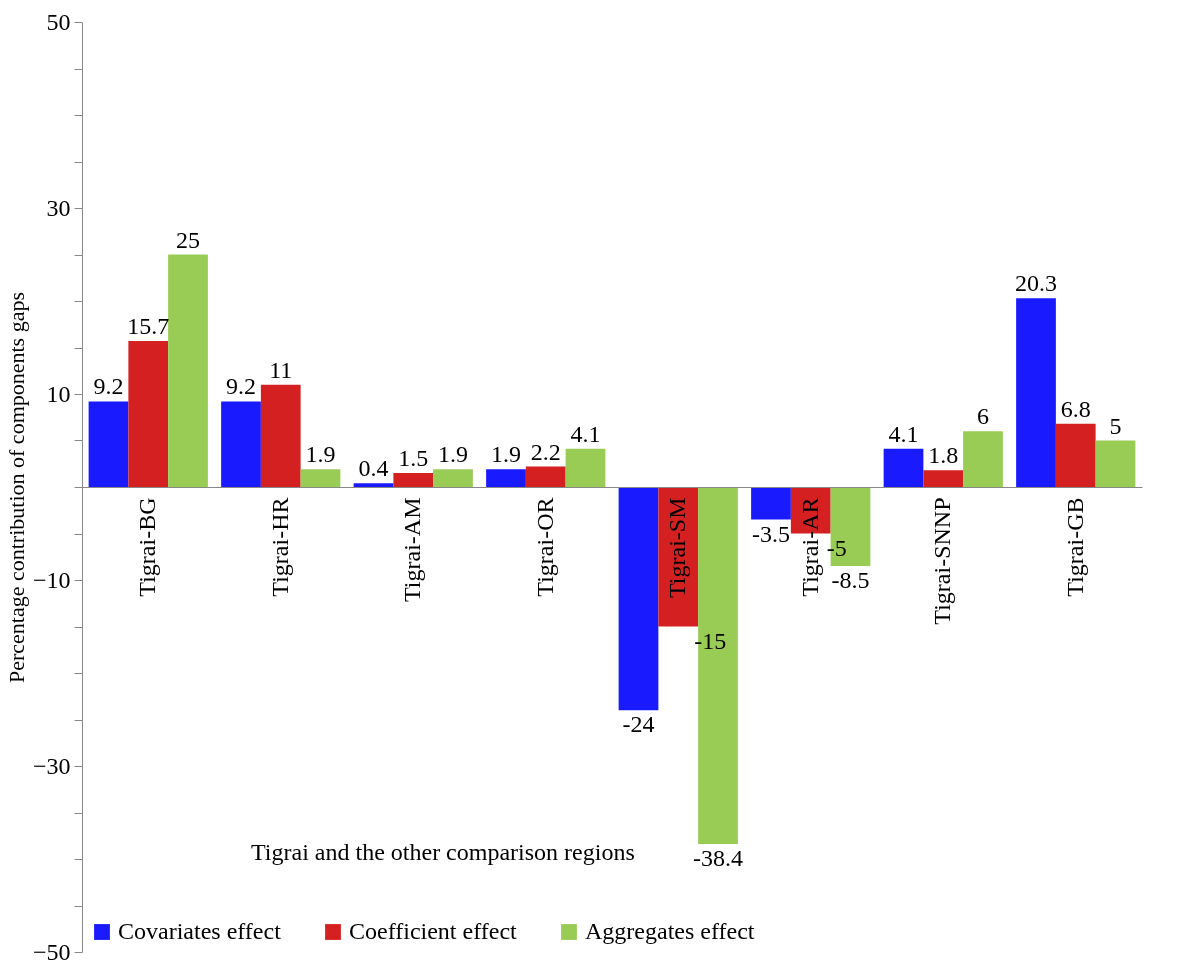 The height and width of the screenshot is (967, 1197). Describe the element at coordinates (373, 468) in the screenshot. I see `data-label: 0.4` at that location.